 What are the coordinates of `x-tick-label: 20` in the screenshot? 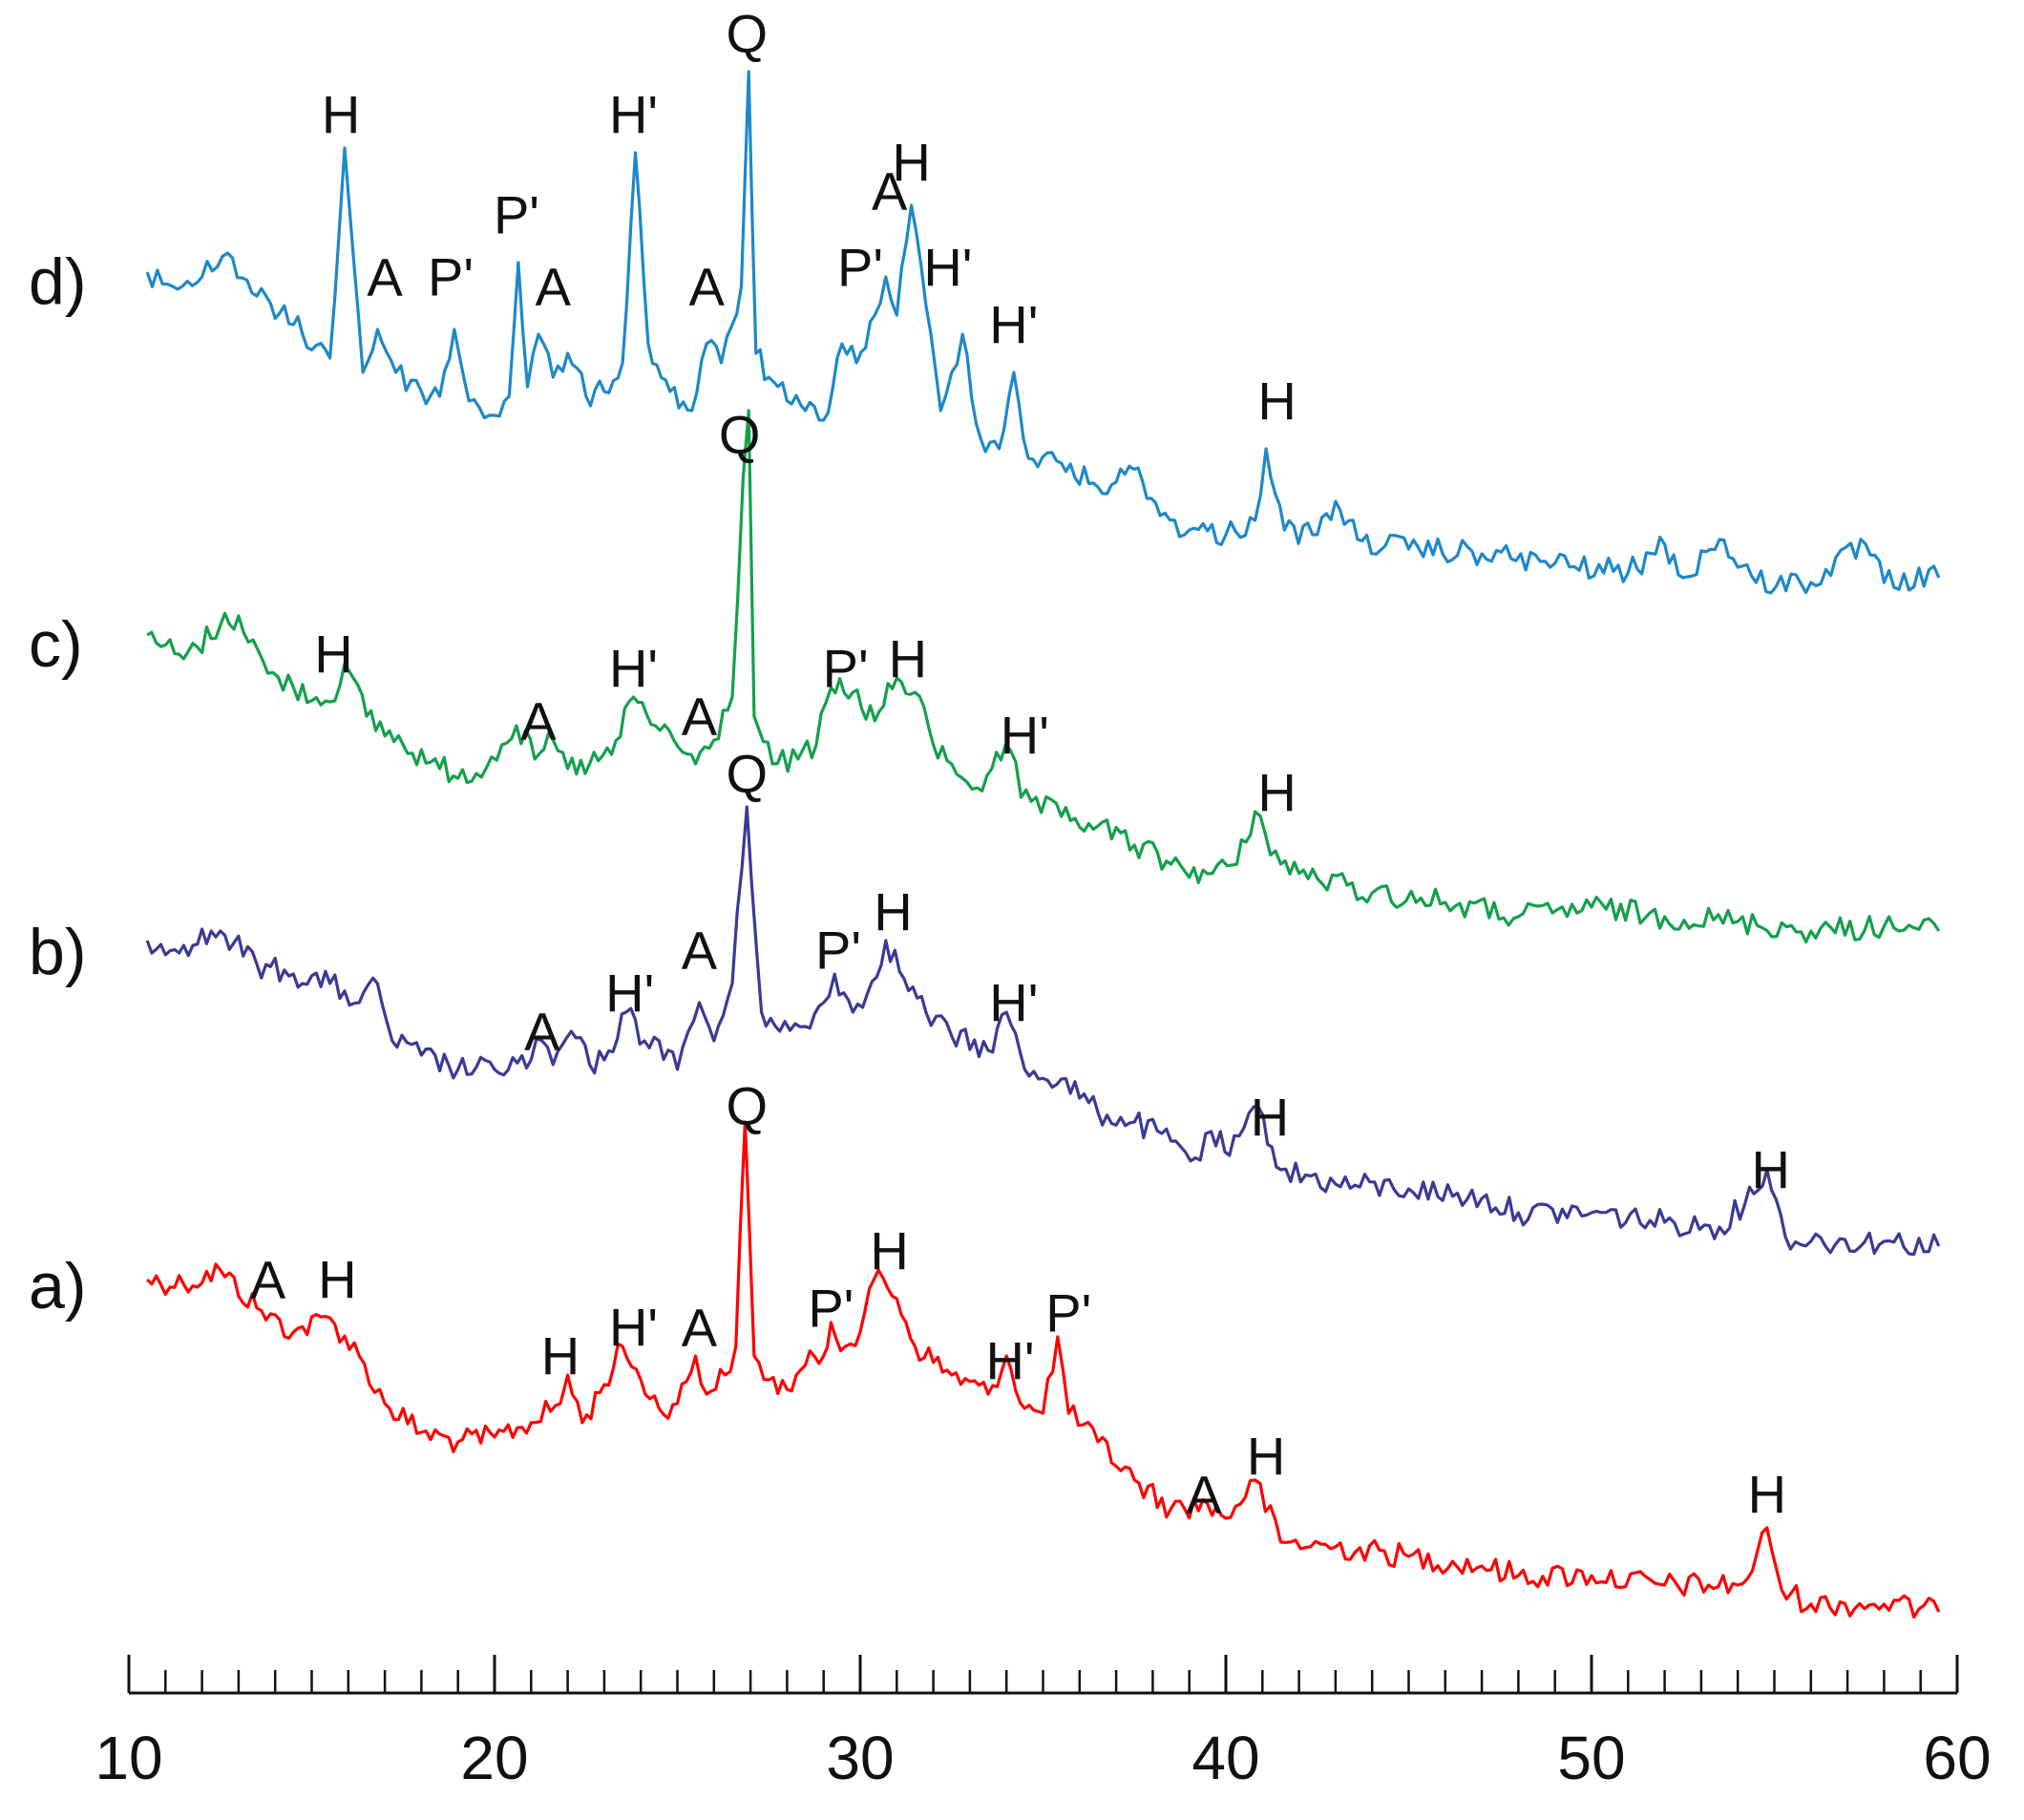 It's located at (494, 1758).